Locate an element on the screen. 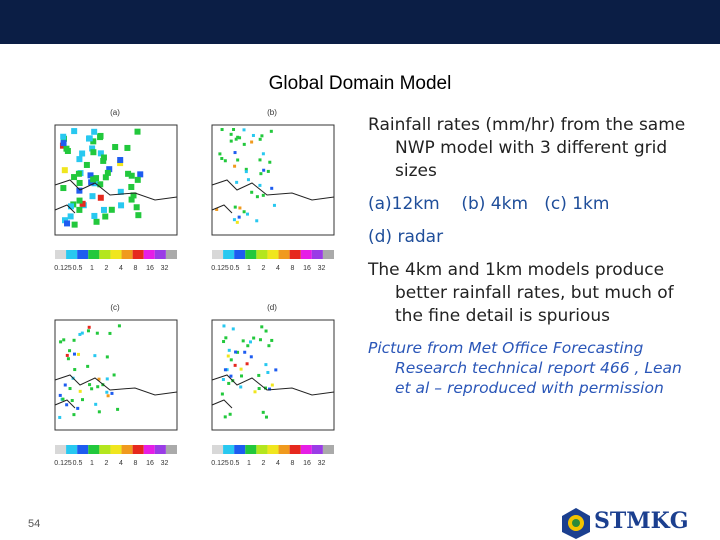 The height and width of the screenshot is (540, 720). bullet: (a)12km (b) 4km (c) 1km is located at coordinates (489, 204).